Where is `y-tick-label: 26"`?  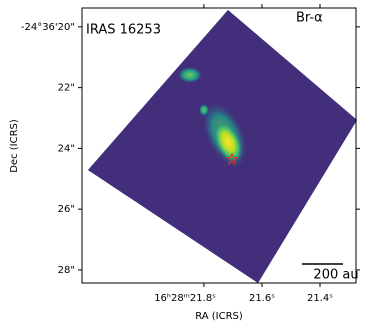 y-tick-label: 26" is located at coordinates (66, 209).